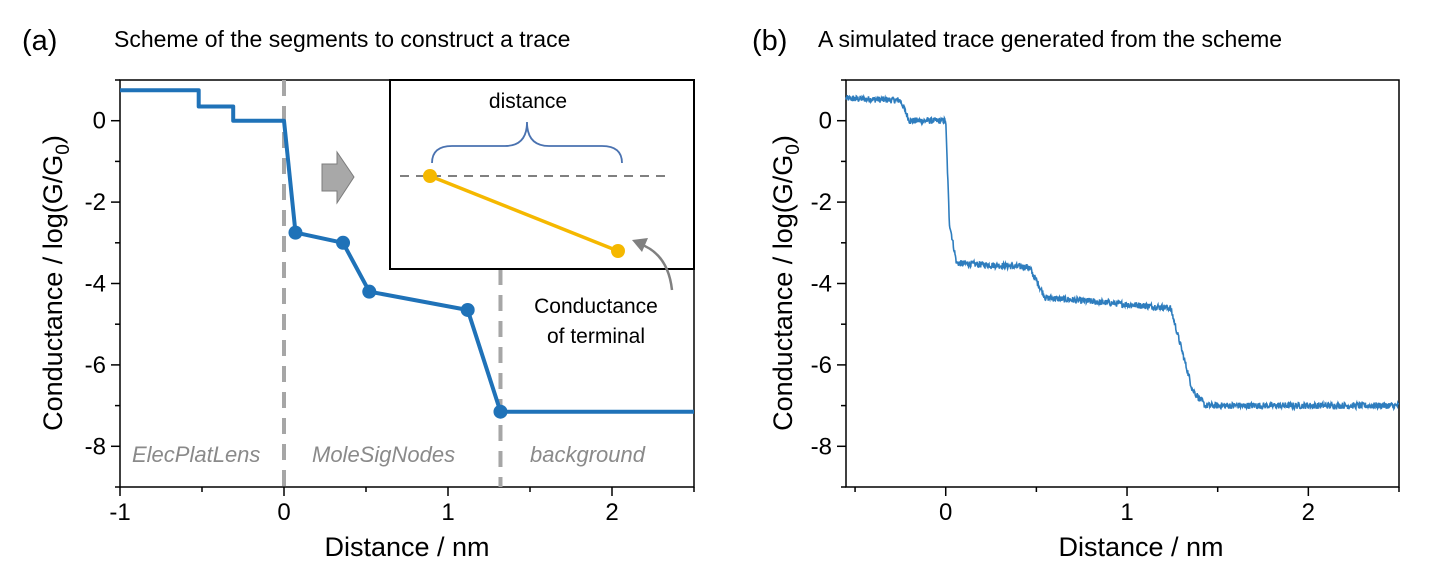  What do you see at coordinates (447, 512) in the screenshot?
I see `panel-a-x-tick-label: 1` at bounding box center [447, 512].